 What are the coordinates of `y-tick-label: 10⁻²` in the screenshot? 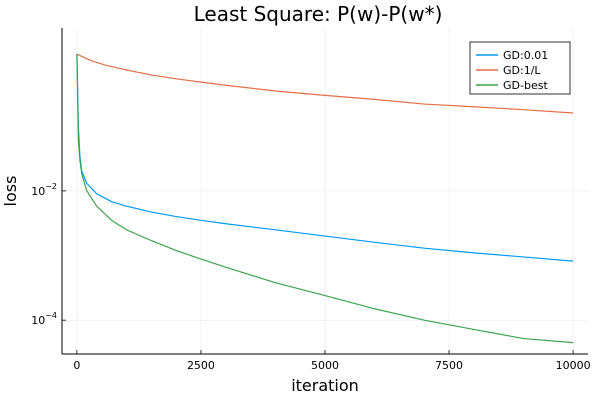 It's located at (44, 190).